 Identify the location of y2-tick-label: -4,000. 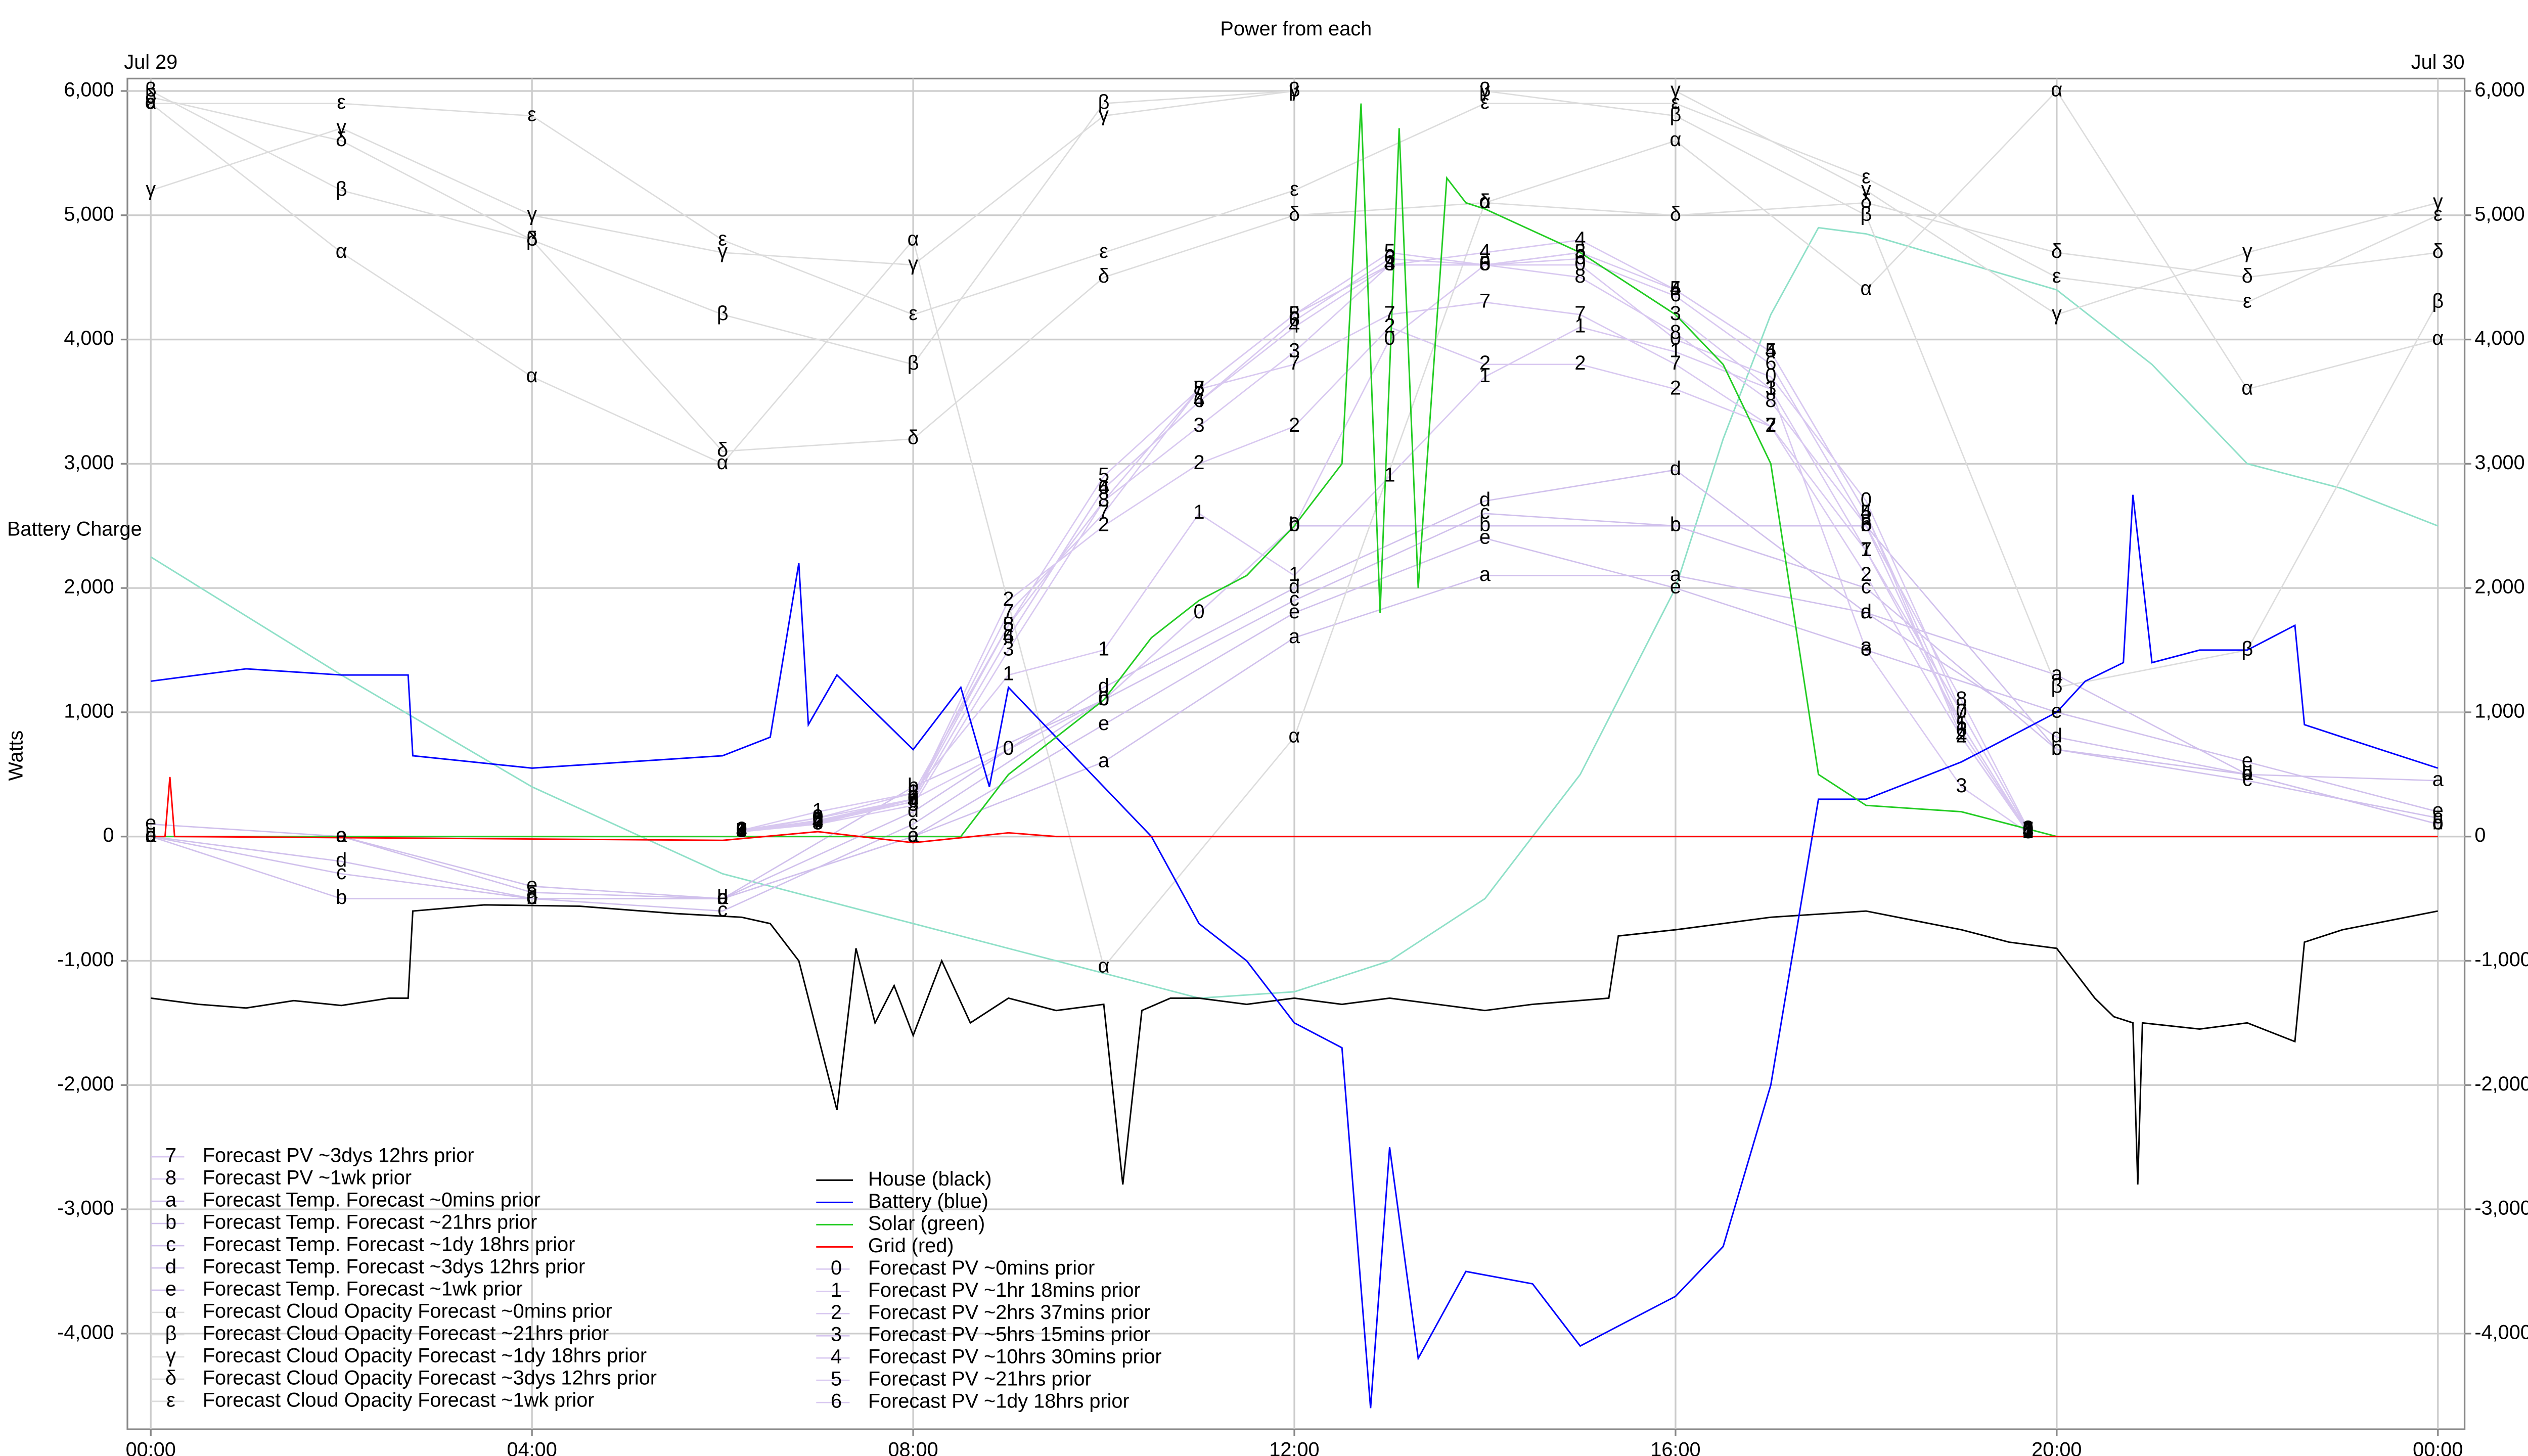
(2501, 1332).